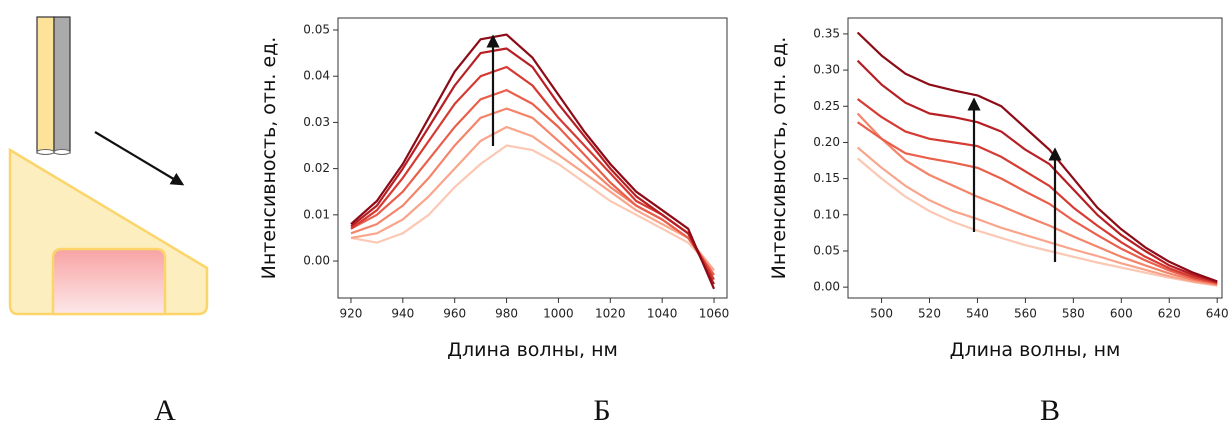  What do you see at coordinates (826, 33) in the screenshot?
I see `y-tick-label: 0.35` at bounding box center [826, 33].